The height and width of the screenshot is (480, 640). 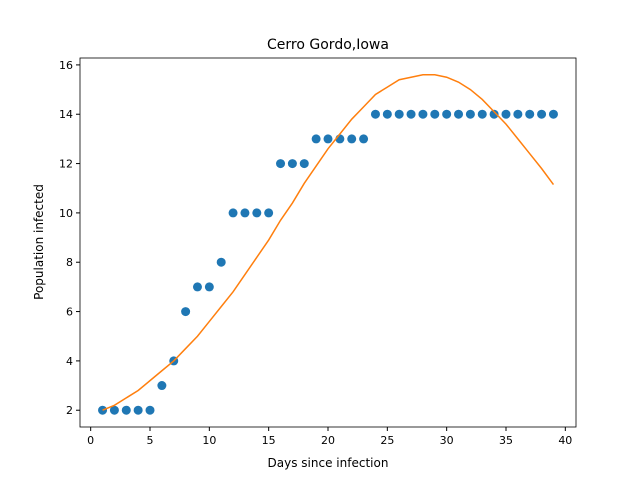 I want to click on x-tick-label: 25, so click(x=387, y=440).